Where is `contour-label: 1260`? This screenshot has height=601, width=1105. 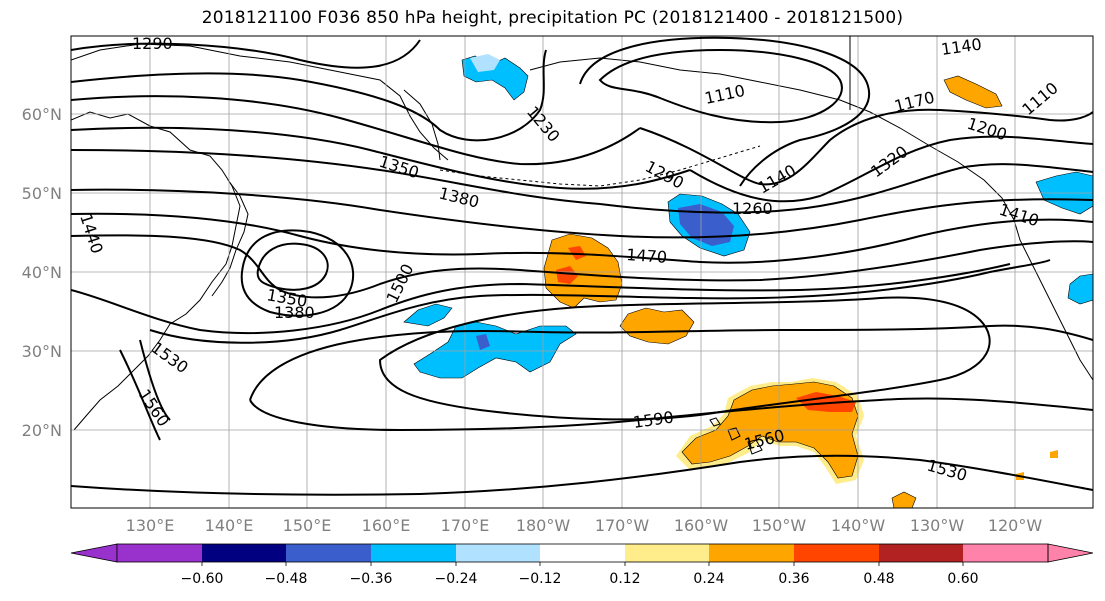 contour-label: 1260 is located at coordinates (752, 208).